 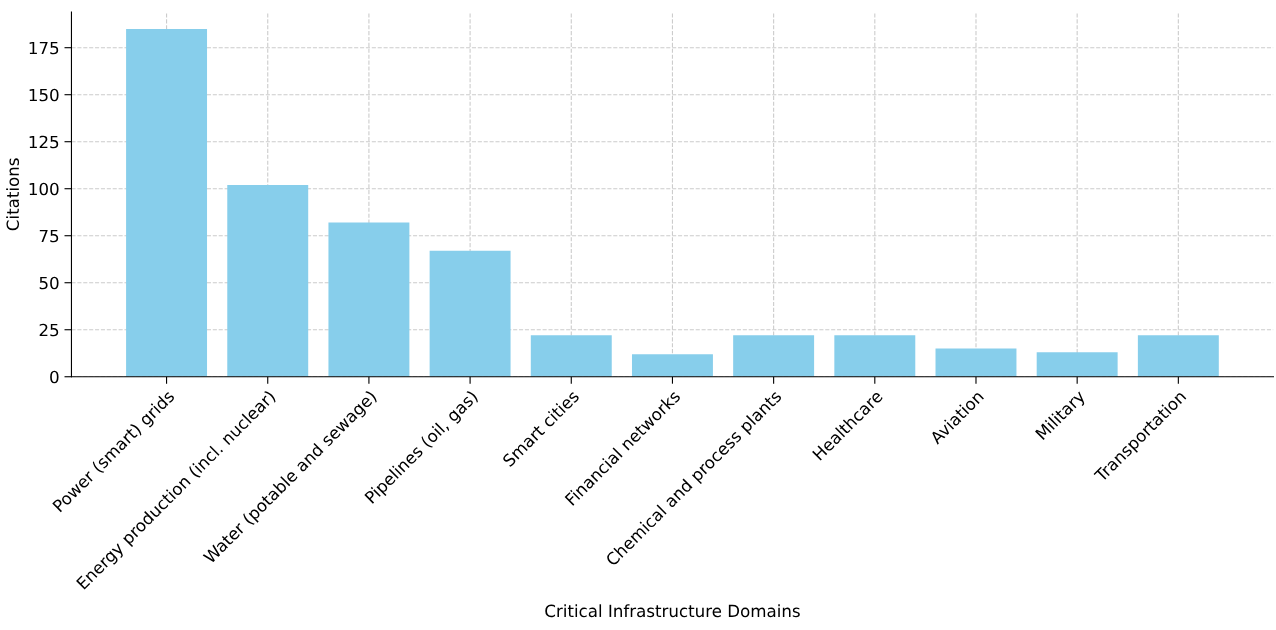 What do you see at coordinates (13, 194) in the screenshot?
I see `y-axis-title: Citations` at bounding box center [13, 194].